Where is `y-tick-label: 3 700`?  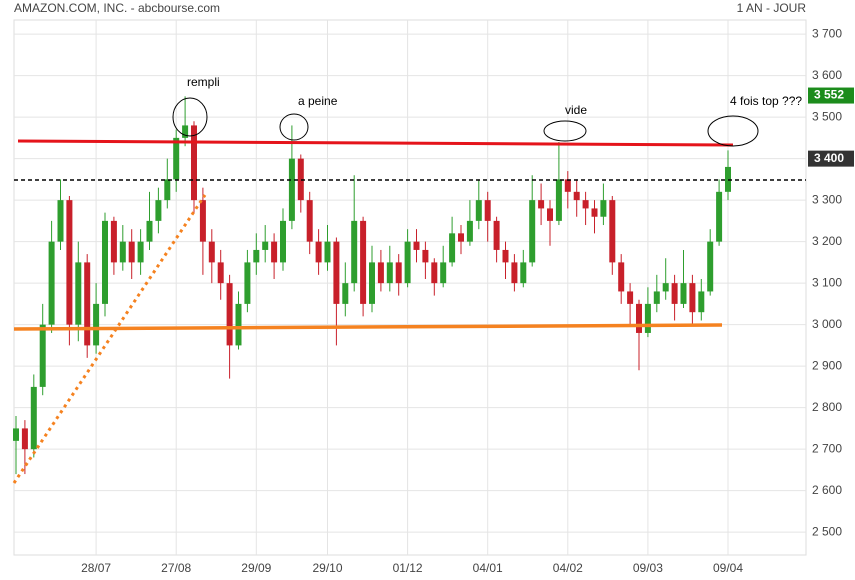 y-tick-label: 3 700 is located at coordinates (827, 33).